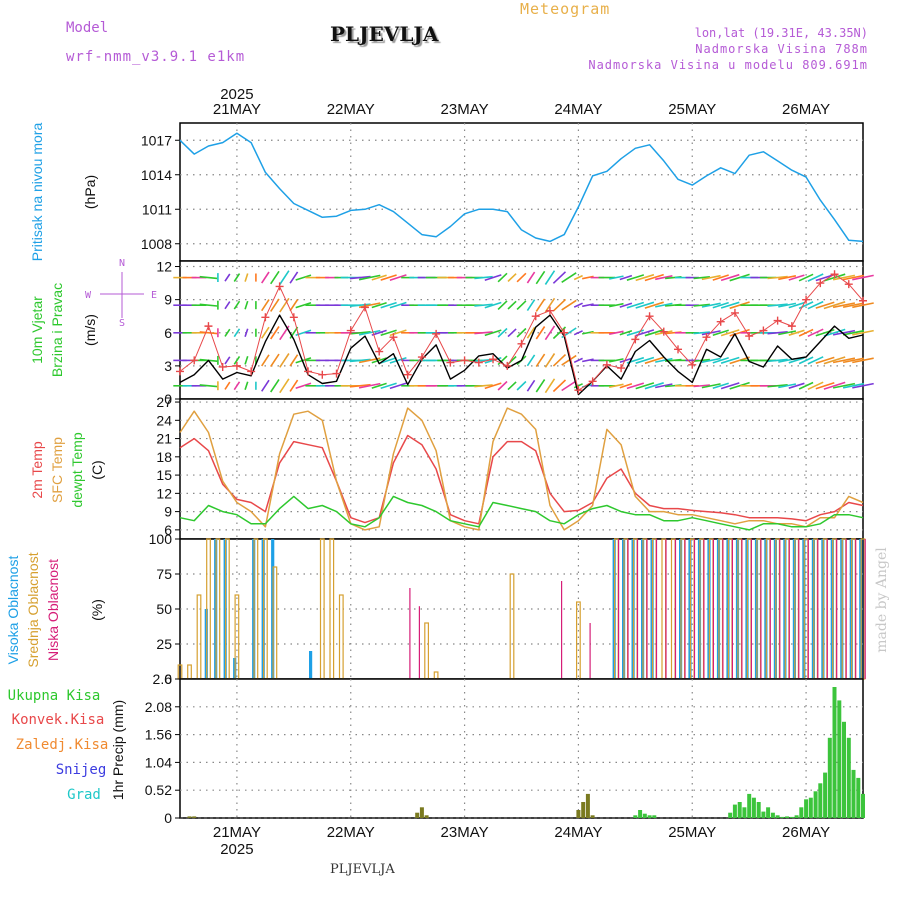  Describe the element at coordinates (806, 109) in the screenshot. I see `day-label-top: 26MAY` at that location.